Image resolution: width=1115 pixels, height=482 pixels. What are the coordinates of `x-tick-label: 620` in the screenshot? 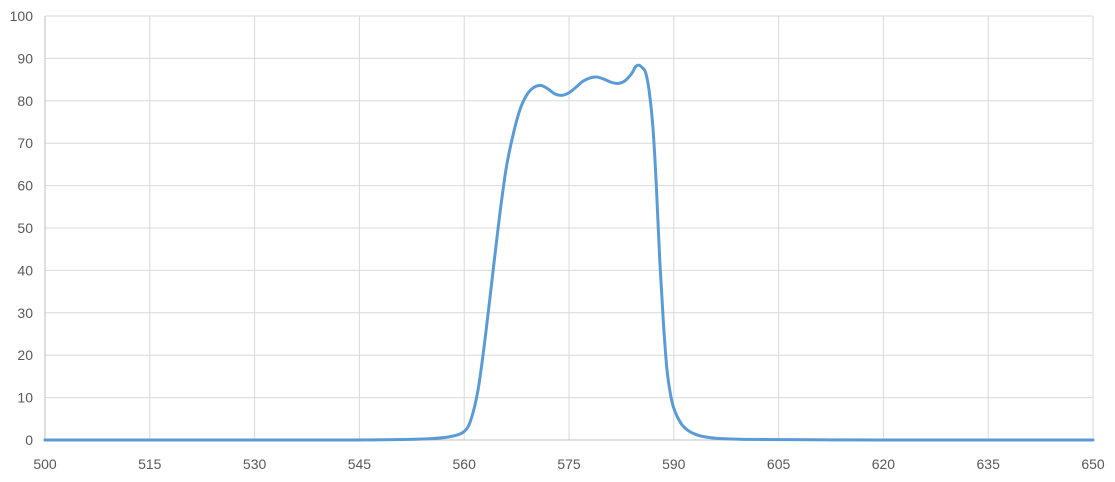 It's located at (884, 464).